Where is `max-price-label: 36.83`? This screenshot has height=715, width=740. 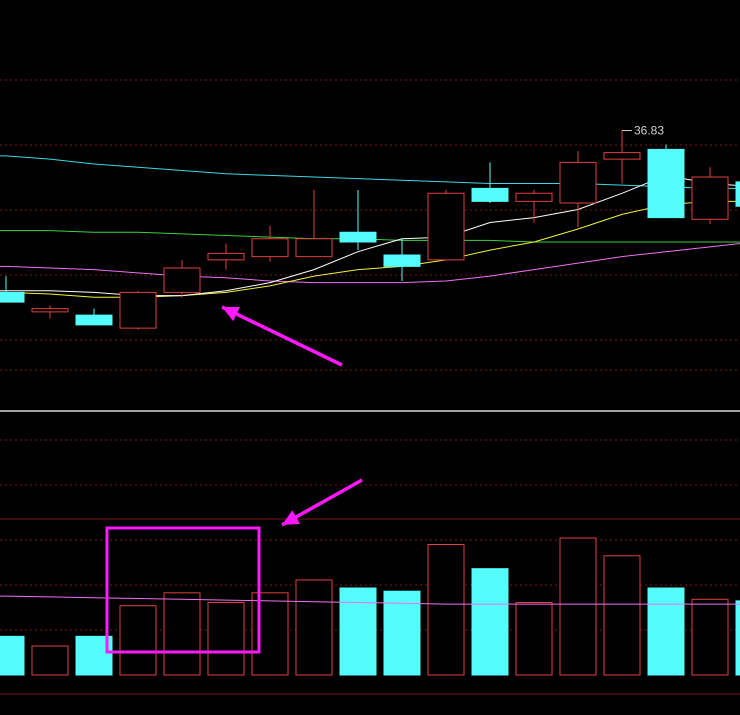 max-price-label: 36.83 is located at coordinates (649, 131).